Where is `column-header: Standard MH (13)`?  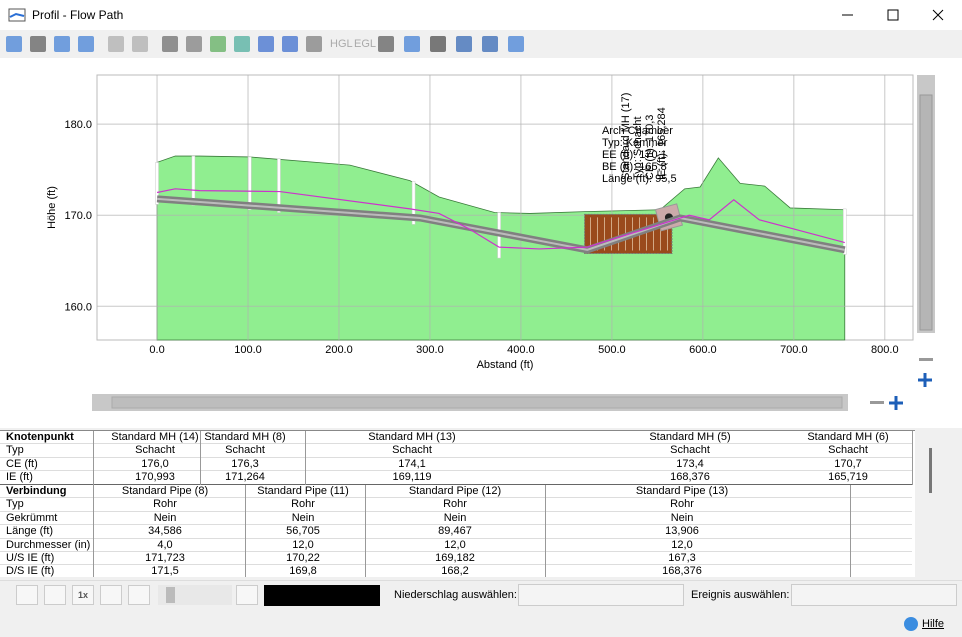
column-header: Standard MH (13) is located at coordinates (412, 437).